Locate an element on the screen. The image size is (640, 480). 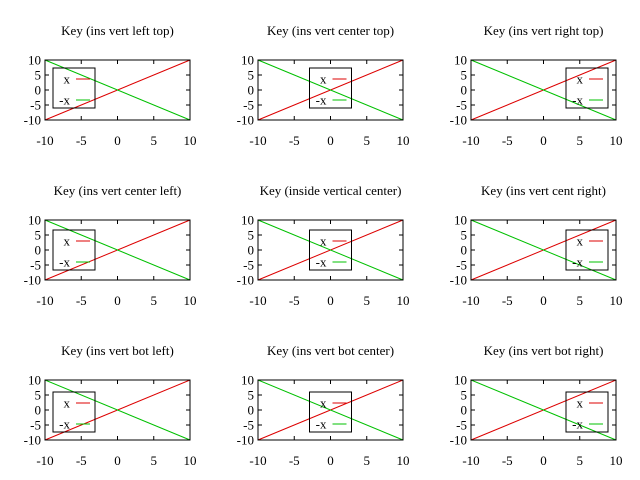
chart-title: Key (ins vert center left) is located at coordinates (118, 190).